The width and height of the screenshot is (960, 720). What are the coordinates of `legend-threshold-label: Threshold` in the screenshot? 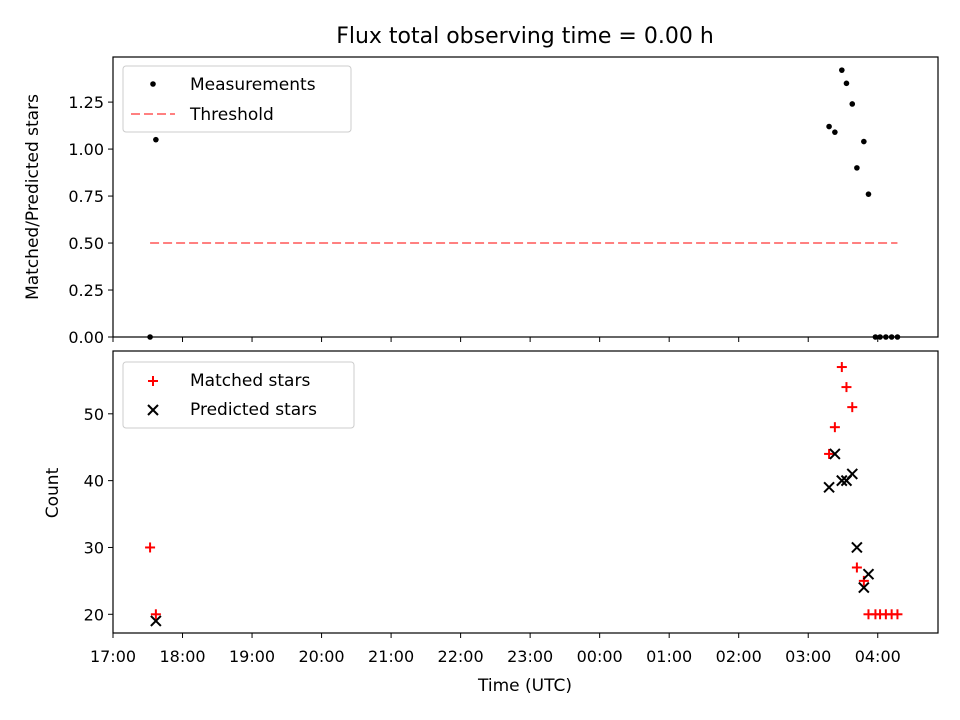 It's located at (231, 115).